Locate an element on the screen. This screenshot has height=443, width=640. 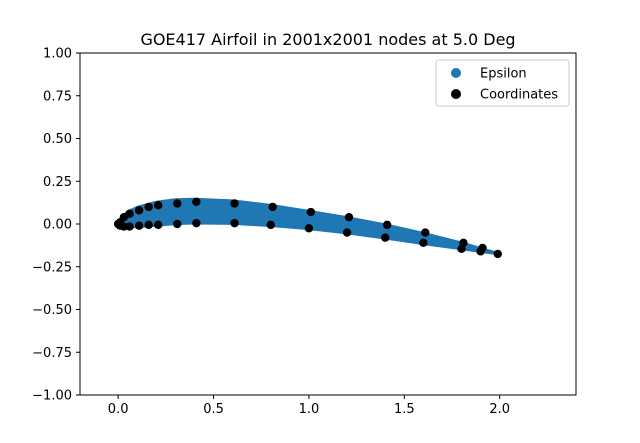
y-tick-label: −0.75 is located at coordinates (52, 353).